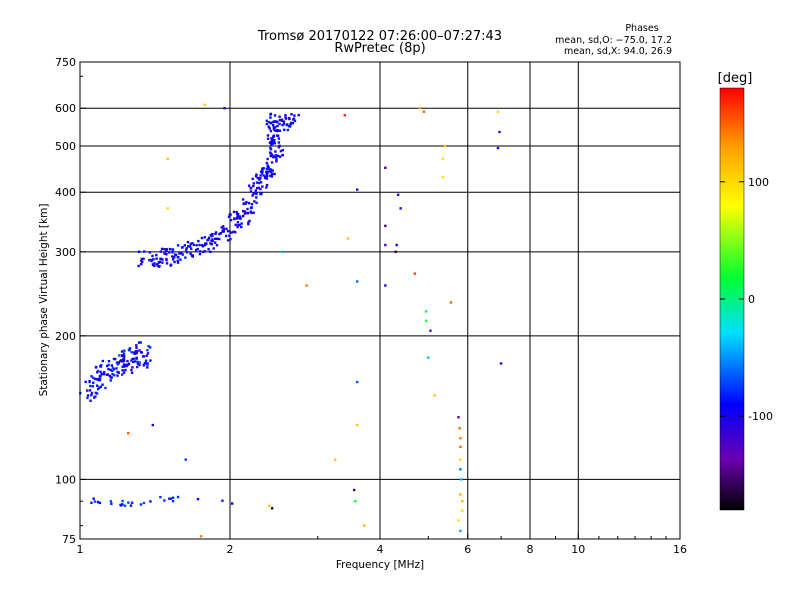 Image resolution: width=800 pixels, height=600 pixels. What do you see at coordinates (467, 549) in the screenshot?
I see `x-tick-label: 6` at bounding box center [467, 549].